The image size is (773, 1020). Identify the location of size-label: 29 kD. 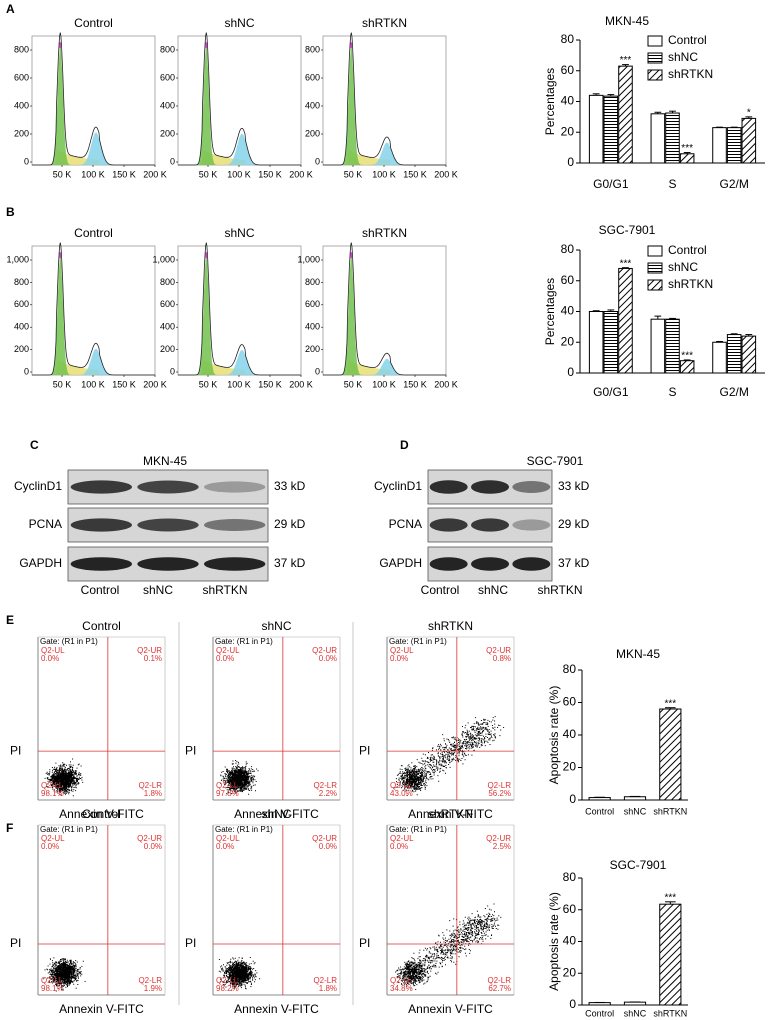
(290, 524).